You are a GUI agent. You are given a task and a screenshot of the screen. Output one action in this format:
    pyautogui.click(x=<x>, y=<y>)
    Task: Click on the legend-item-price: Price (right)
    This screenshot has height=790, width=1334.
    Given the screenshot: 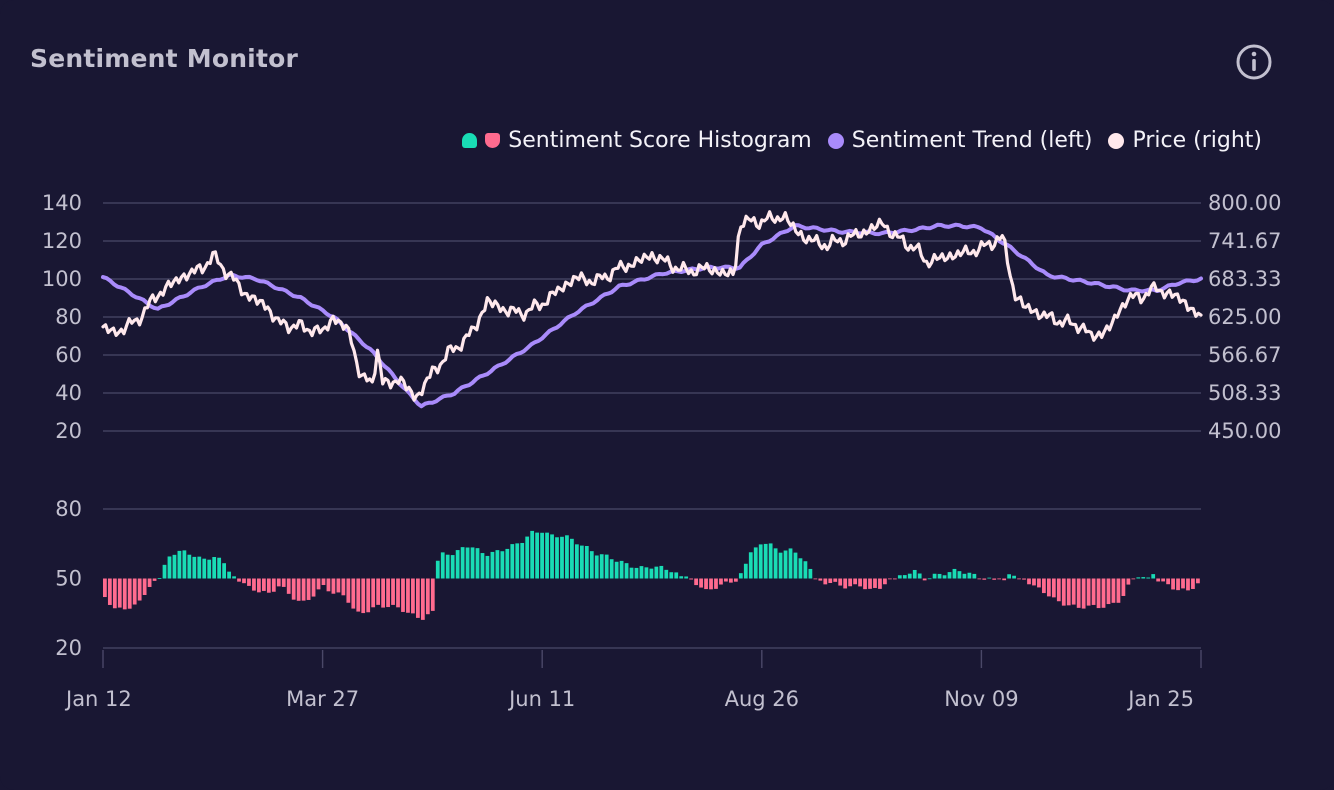 What is the action you would take?
    pyautogui.click(x=1185, y=140)
    